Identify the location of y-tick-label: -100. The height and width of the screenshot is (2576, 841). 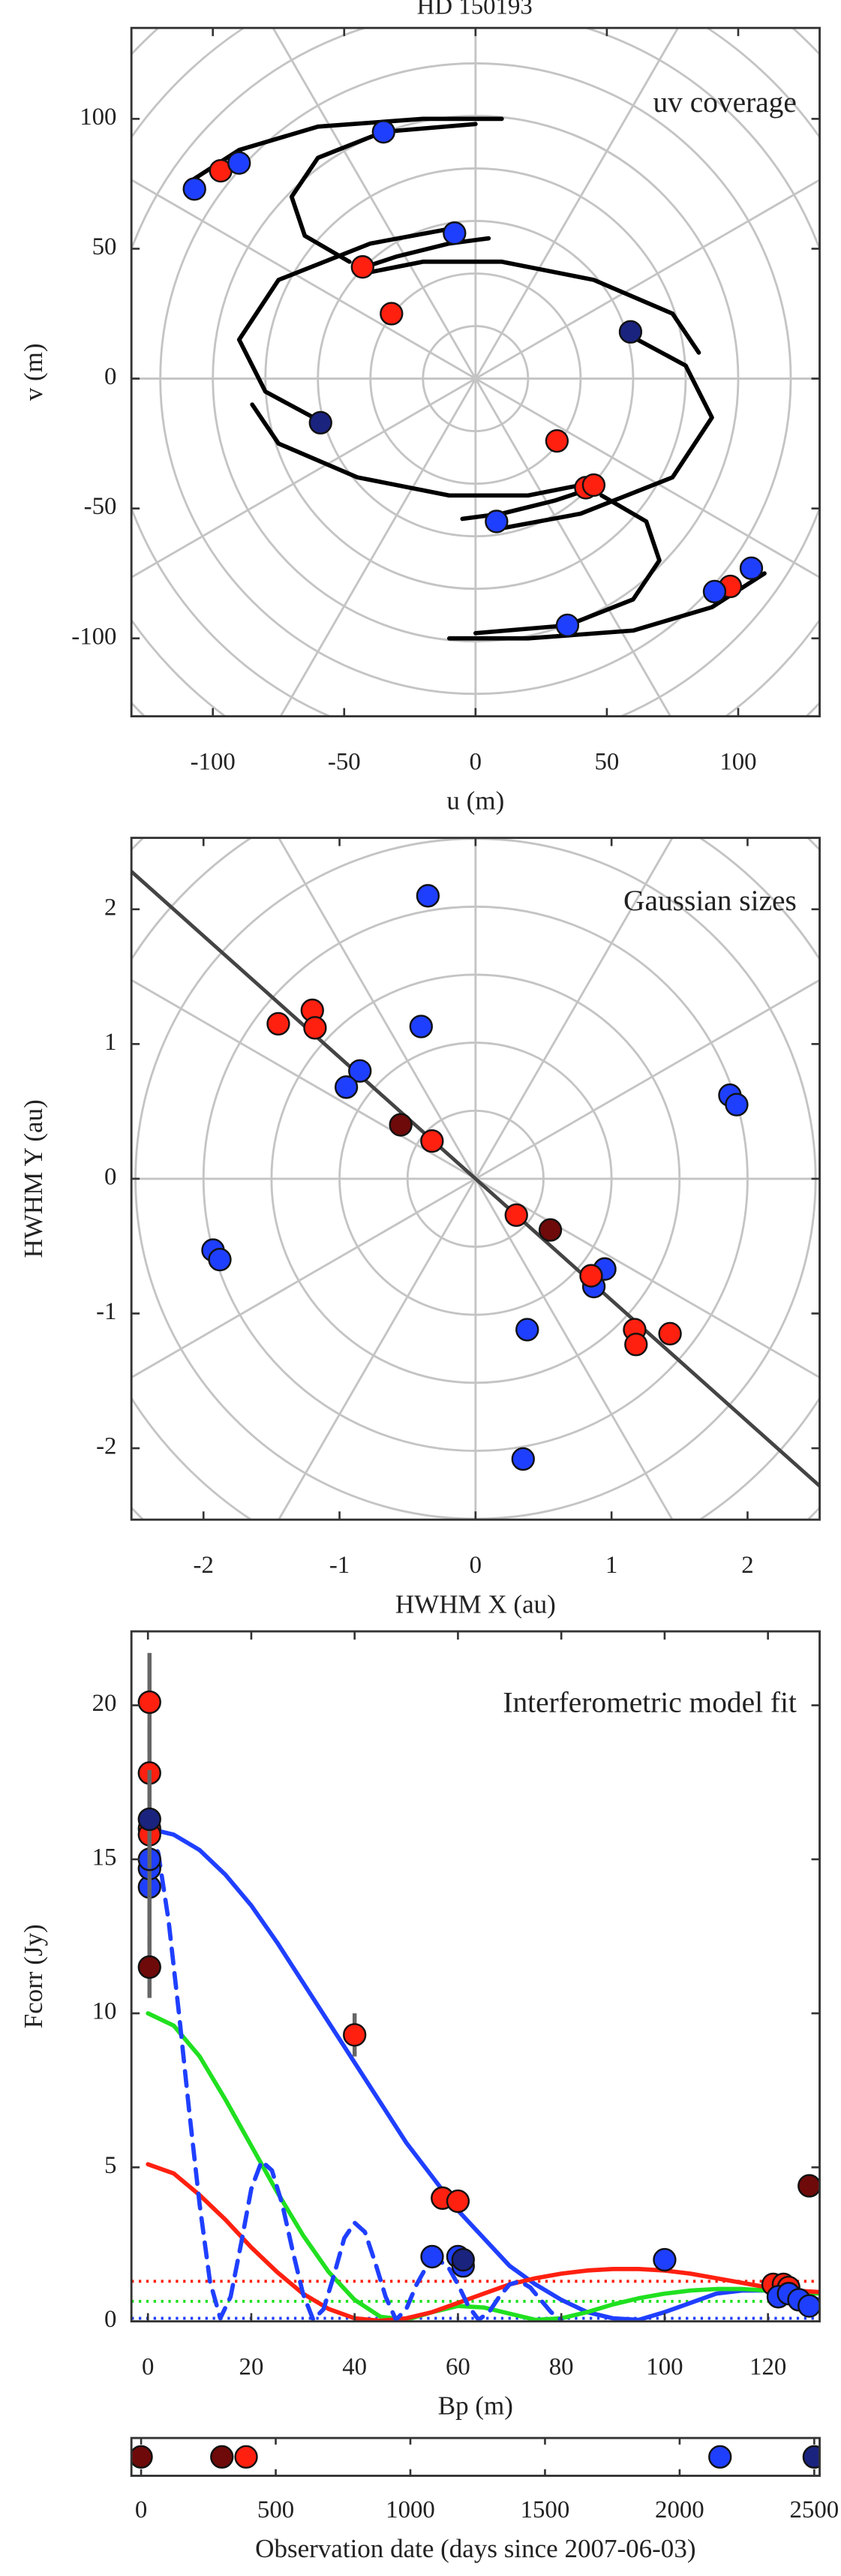
(93, 636).